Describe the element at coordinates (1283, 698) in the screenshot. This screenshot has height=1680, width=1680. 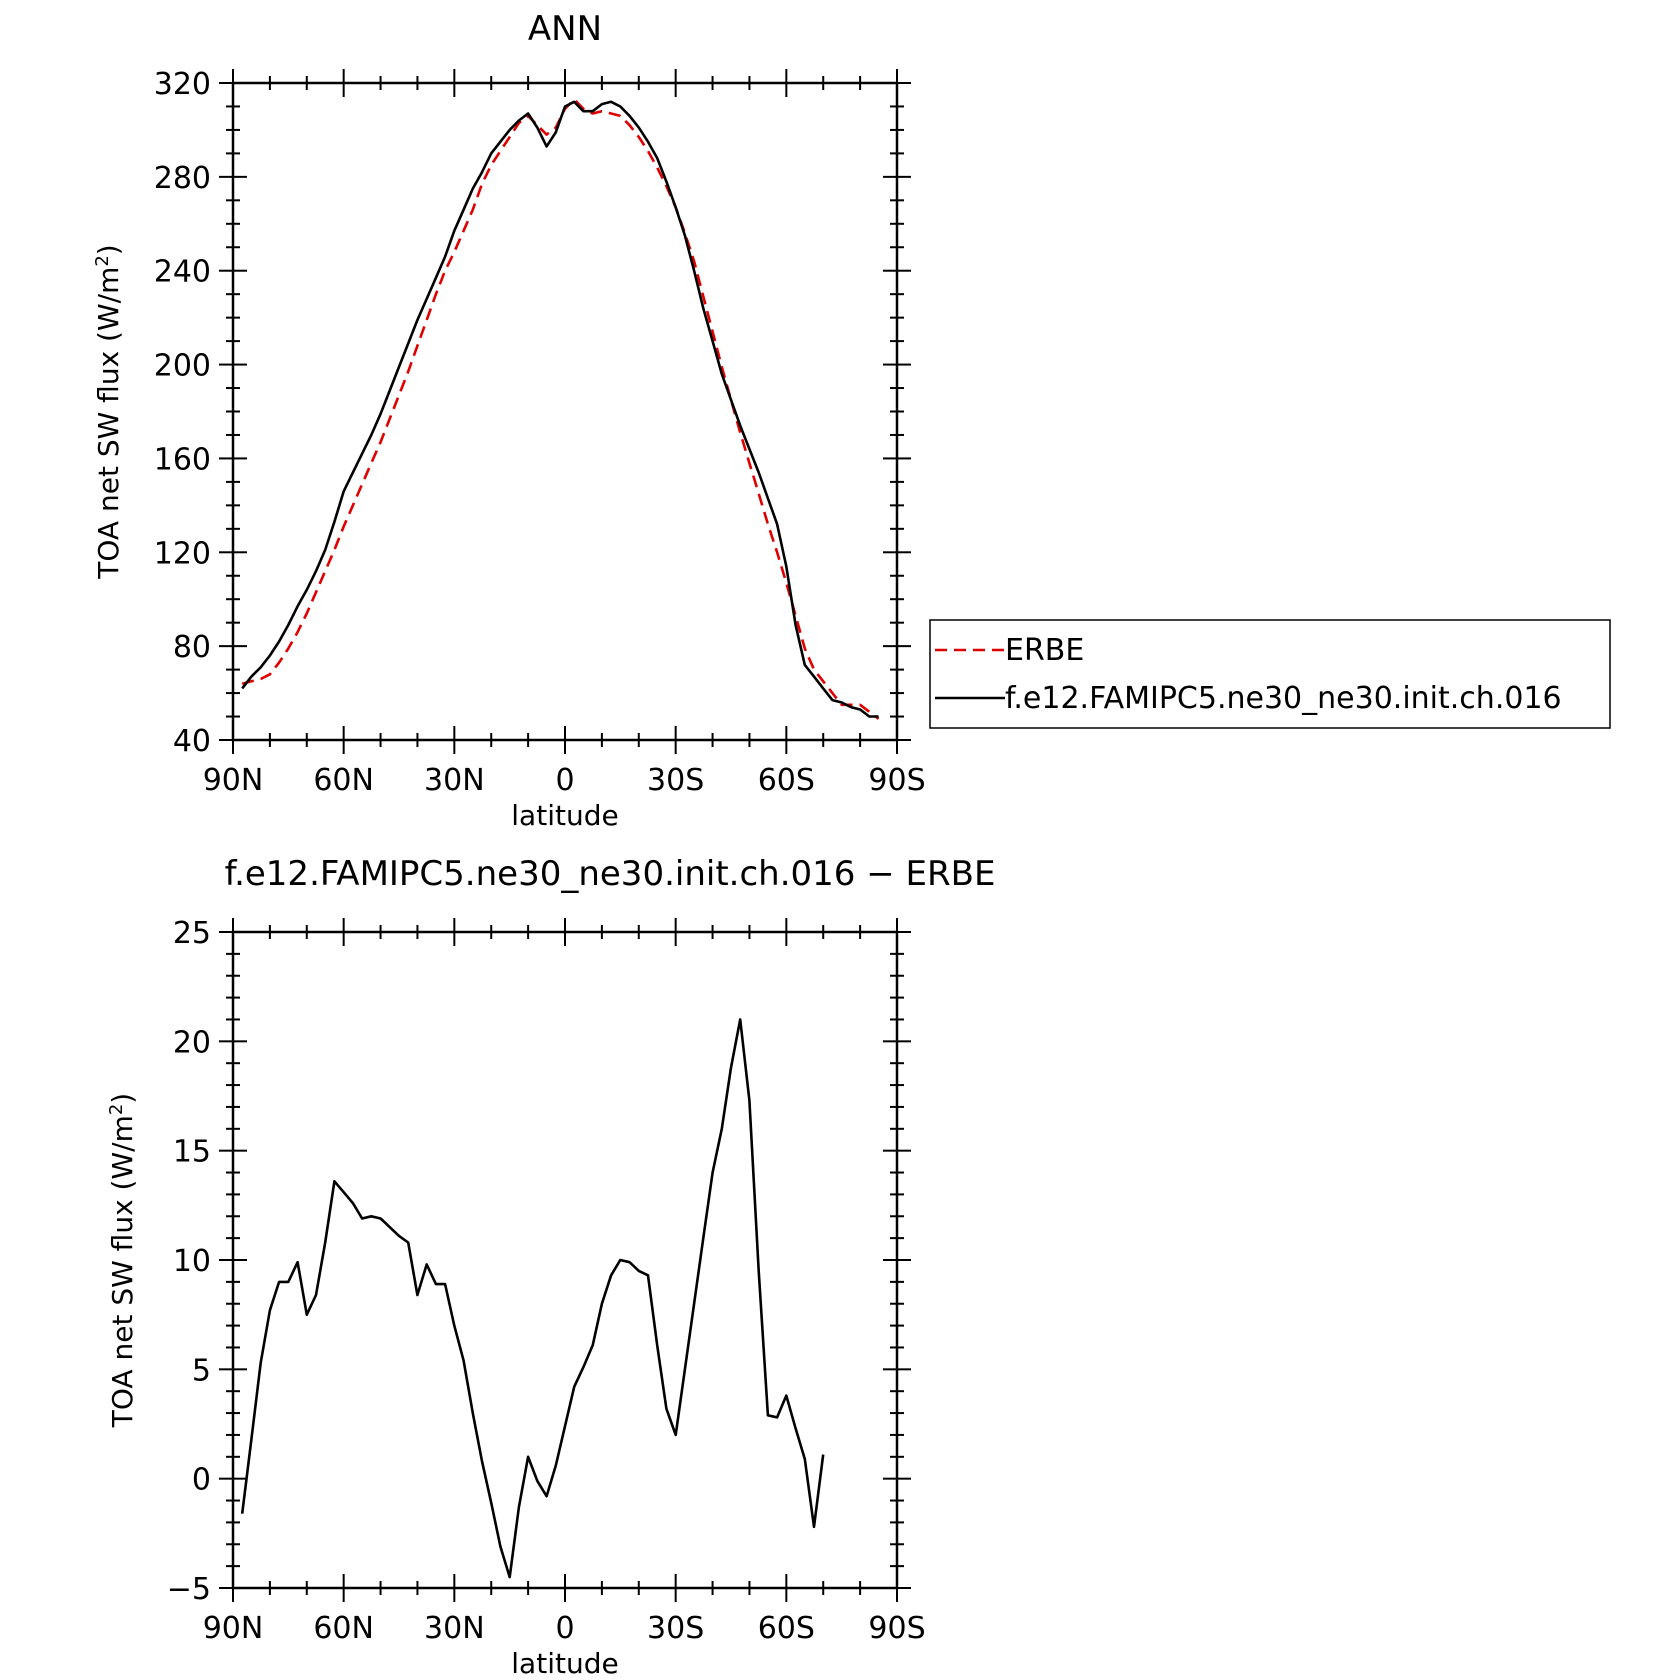
I see `top-legend-label: f.e12.FAMIPC5.ne30_ne30.init.ch.016` at that location.